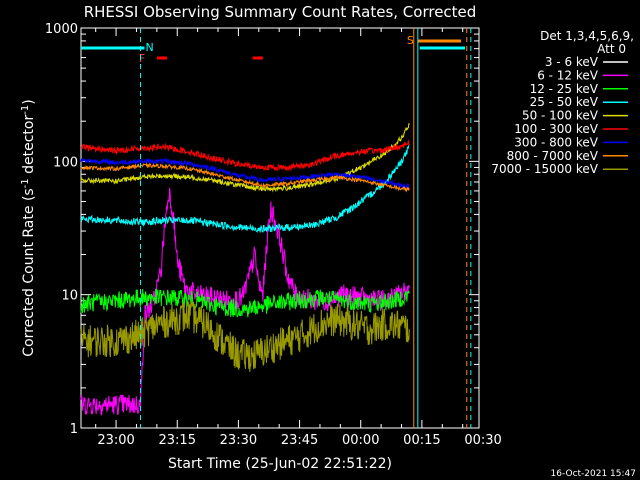 This screenshot has width=640, height=480. Describe the element at coordinates (560, 116) in the screenshot. I see `legend-label: 50 - 100 keV` at that location.